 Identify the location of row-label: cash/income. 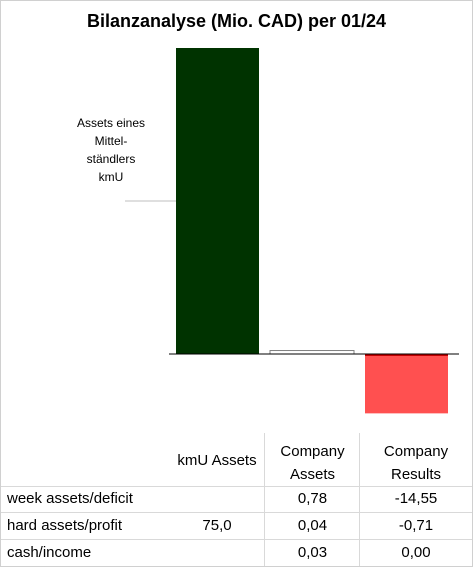
(49, 552).